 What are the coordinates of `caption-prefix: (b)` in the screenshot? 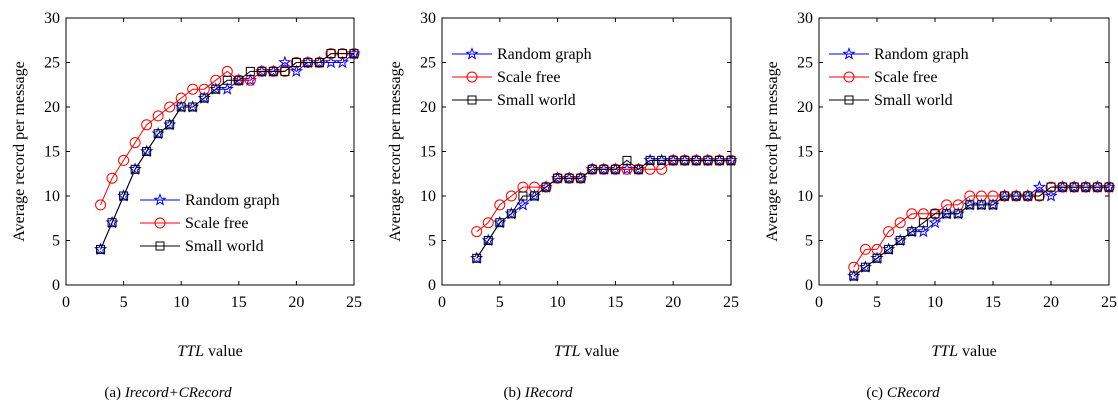 It's located at (513, 393).